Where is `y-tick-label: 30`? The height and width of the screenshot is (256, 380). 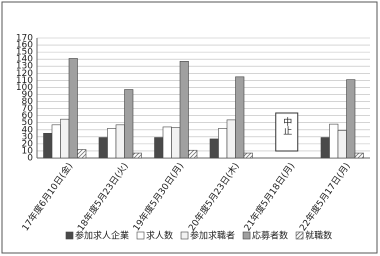
y-tick-label: 30 is located at coordinates (28, 137).